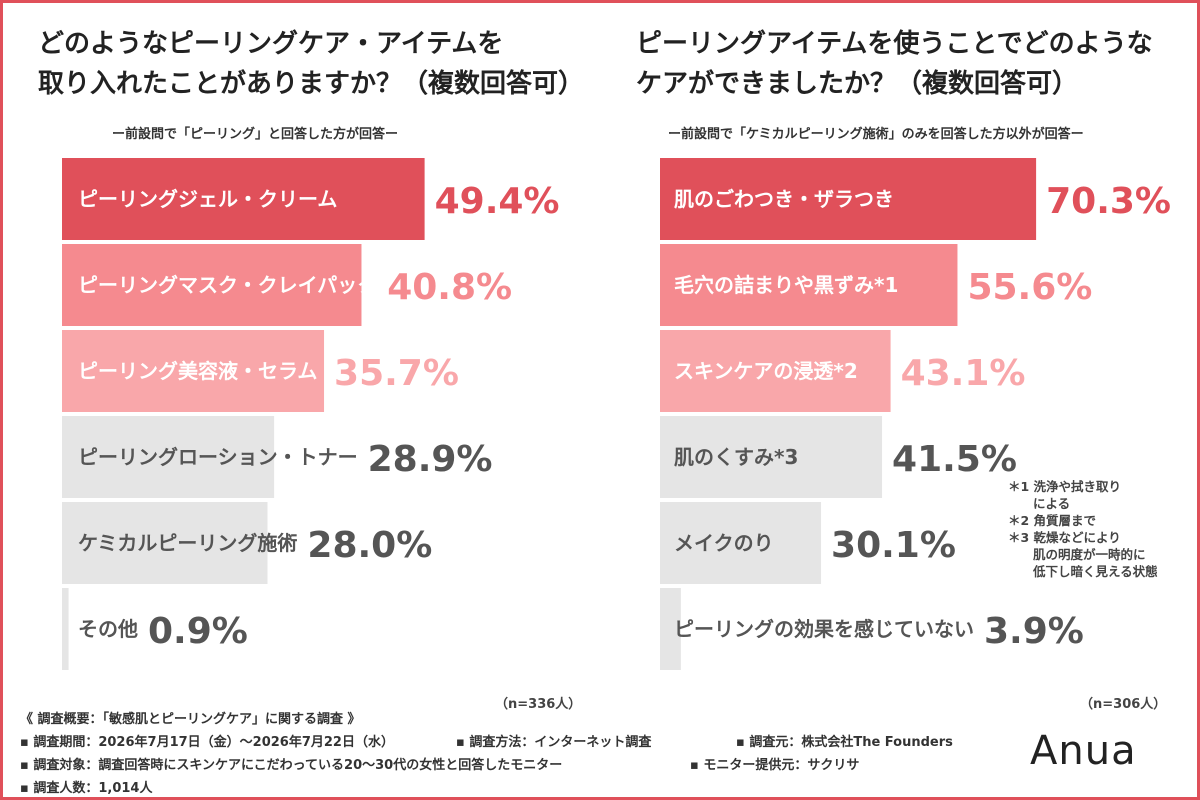  Describe the element at coordinates (554, 742) in the screenshot. I see `survey-method: ▪ 調査方法：インターネット調査` at that location.